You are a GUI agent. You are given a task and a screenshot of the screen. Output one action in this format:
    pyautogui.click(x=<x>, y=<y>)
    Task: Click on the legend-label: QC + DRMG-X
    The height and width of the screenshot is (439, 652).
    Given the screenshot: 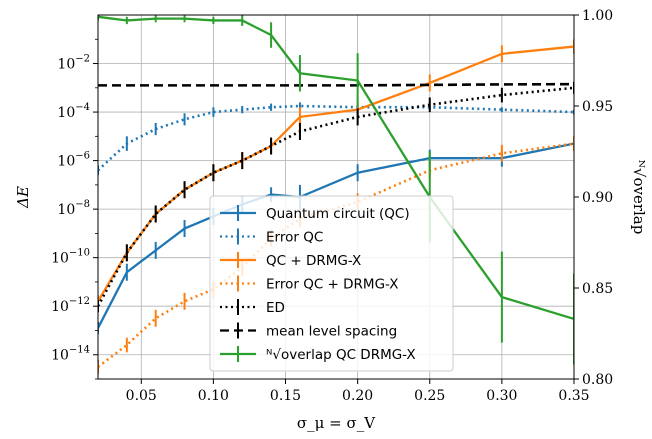 What is the action you would take?
    pyautogui.click(x=313, y=261)
    